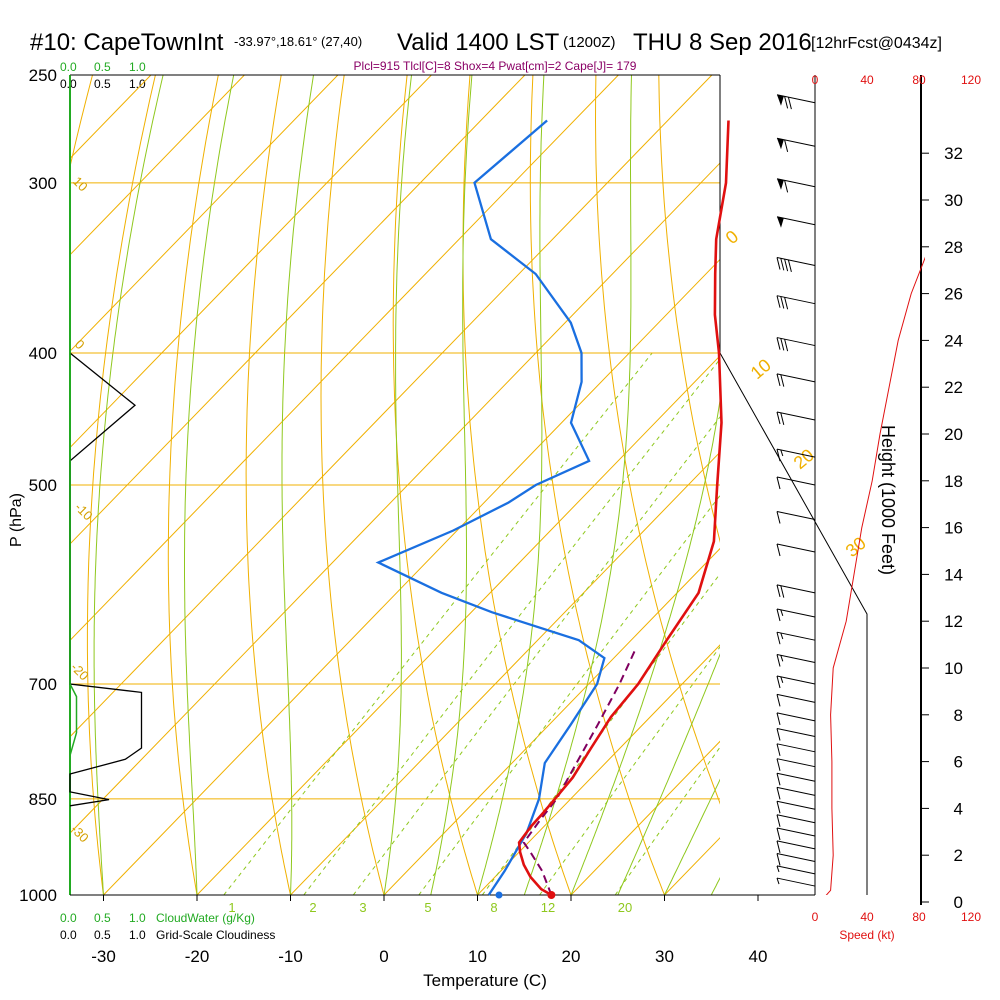  What do you see at coordinates (971, 80) in the screenshot?
I see `speed-tick-label-top: 120` at bounding box center [971, 80].